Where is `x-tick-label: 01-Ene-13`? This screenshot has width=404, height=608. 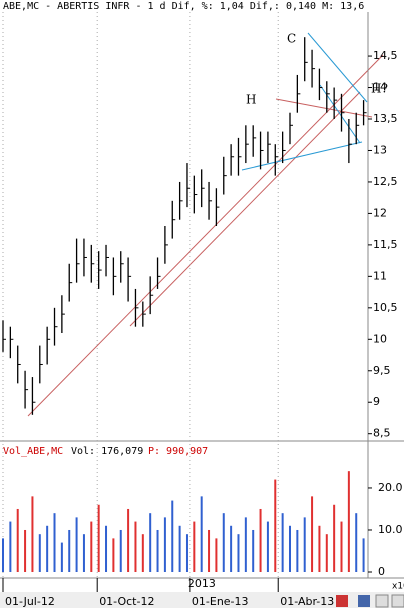
x-tick-label: 01-Ene-13 is located at coordinates (220, 601).